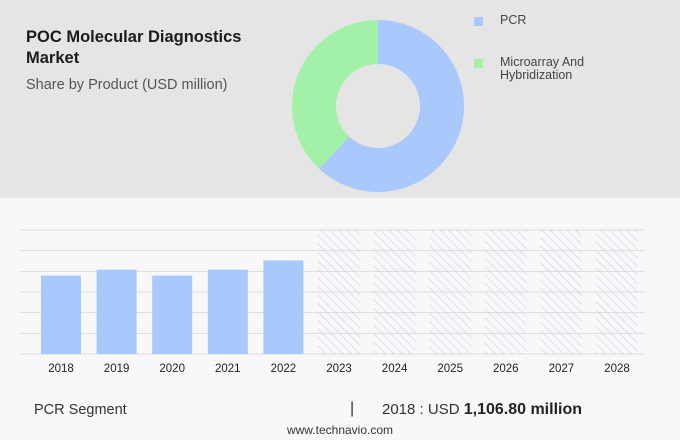 The width and height of the screenshot is (680, 440). What do you see at coordinates (478, 21) in the screenshot?
I see `legend-swatch-pcr` at bounding box center [478, 21].